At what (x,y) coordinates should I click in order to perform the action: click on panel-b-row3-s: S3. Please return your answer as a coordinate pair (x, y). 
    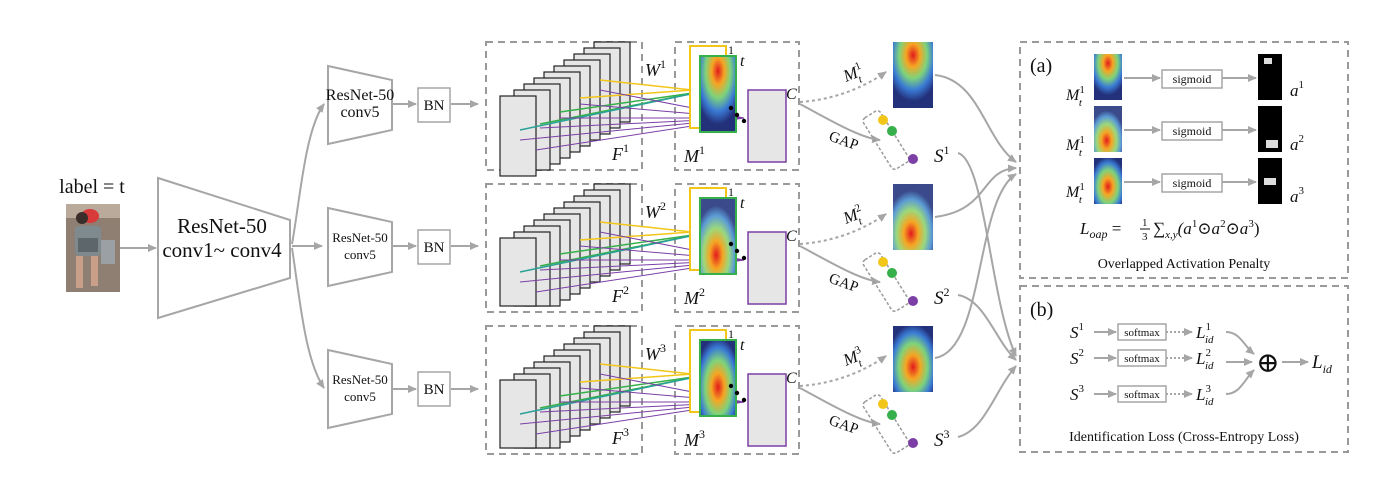
    Looking at the image, I should click on (1077, 393).